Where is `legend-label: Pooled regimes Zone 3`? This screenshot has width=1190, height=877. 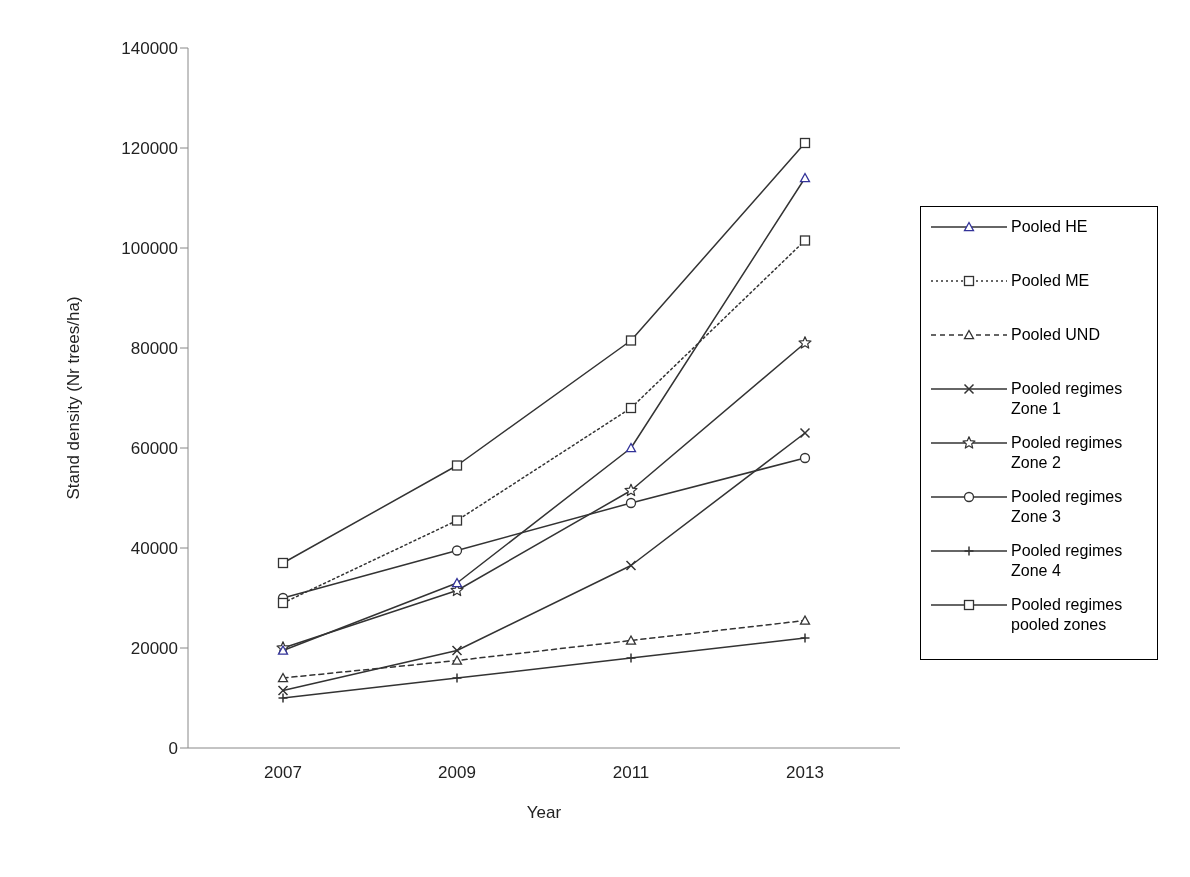
legend-label: Pooled regimes Zone 3 is located at coordinates (1067, 507).